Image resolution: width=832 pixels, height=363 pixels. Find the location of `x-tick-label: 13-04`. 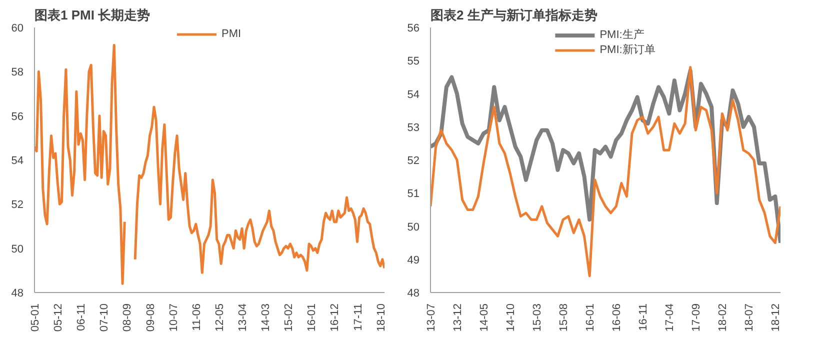

x-tick-label: 13-04 is located at coordinates (242, 317).